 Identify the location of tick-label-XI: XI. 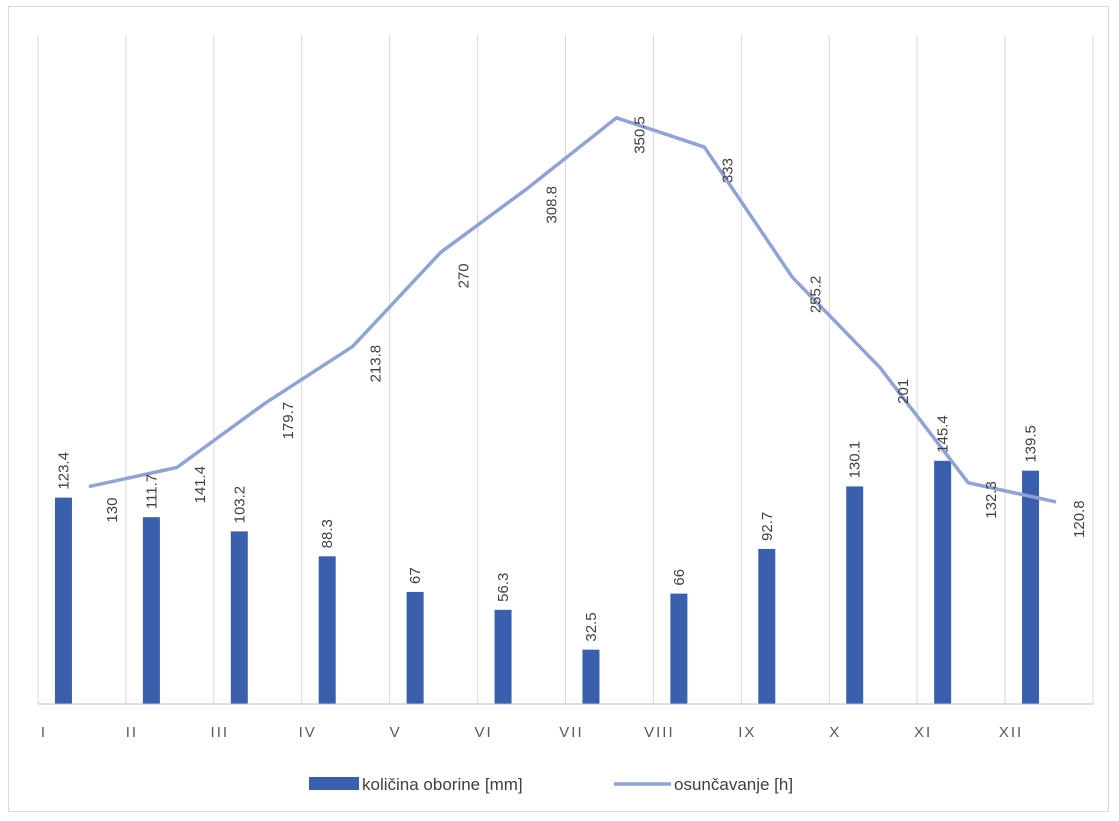
(923, 732).